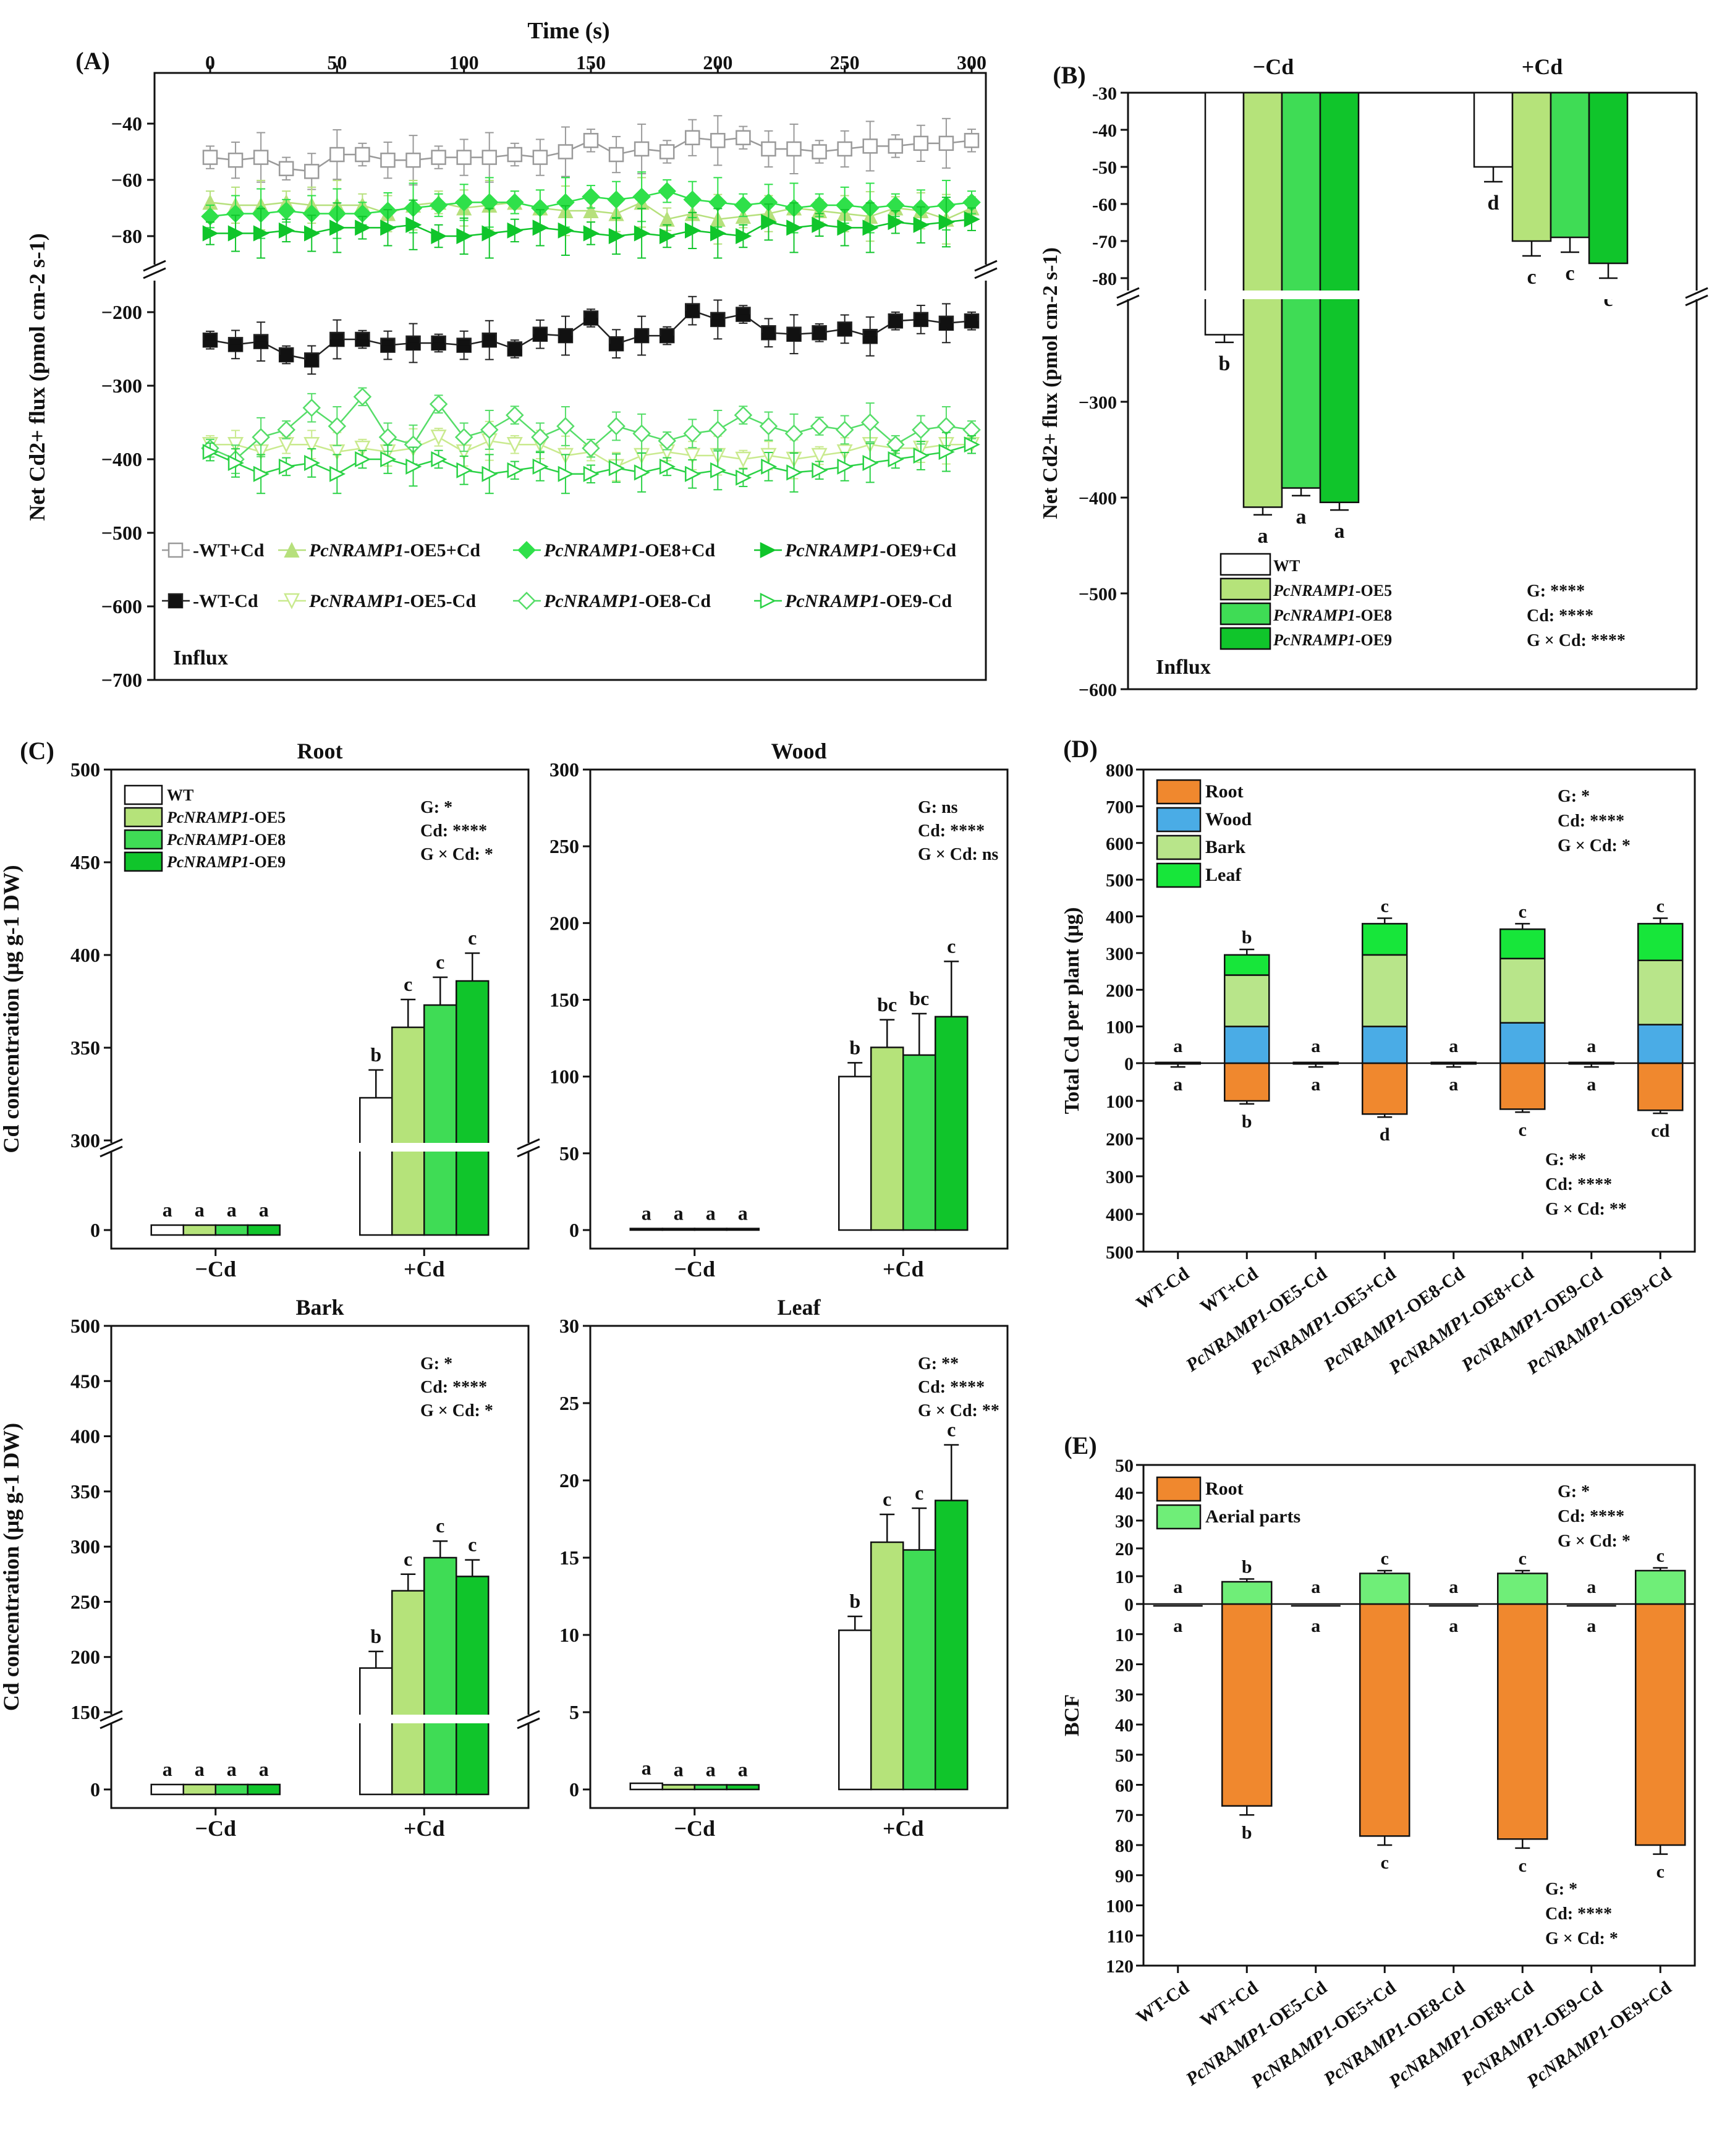 This screenshot has height=2156, width=1722. Describe the element at coordinates (424, 1269) in the screenshot. I see `category-label: +Cd` at that location.